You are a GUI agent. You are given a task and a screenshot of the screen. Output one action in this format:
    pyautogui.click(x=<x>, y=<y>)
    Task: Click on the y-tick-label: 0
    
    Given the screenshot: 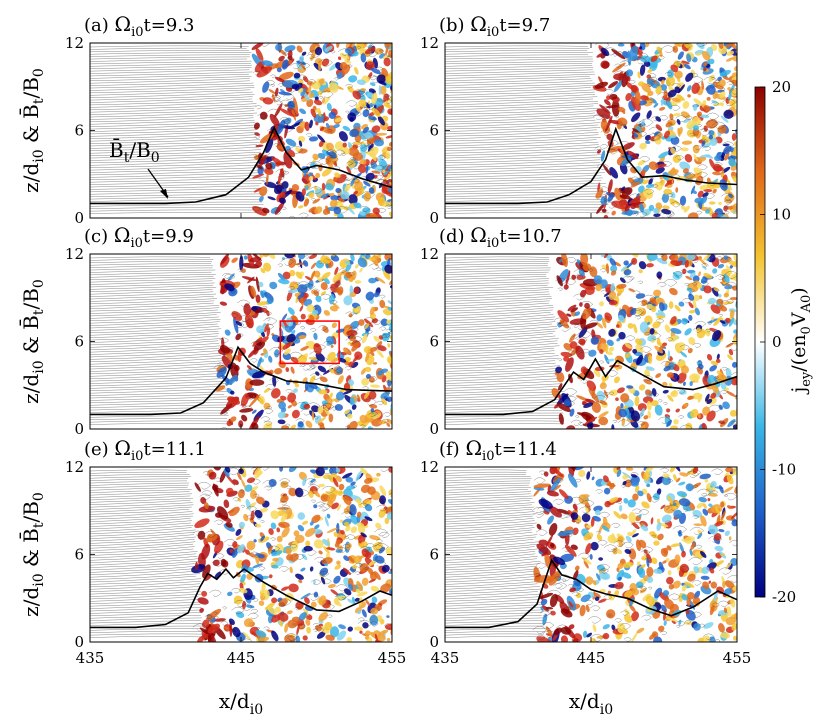 What is the action you would take?
    pyautogui.click(x=79, y=218)
    